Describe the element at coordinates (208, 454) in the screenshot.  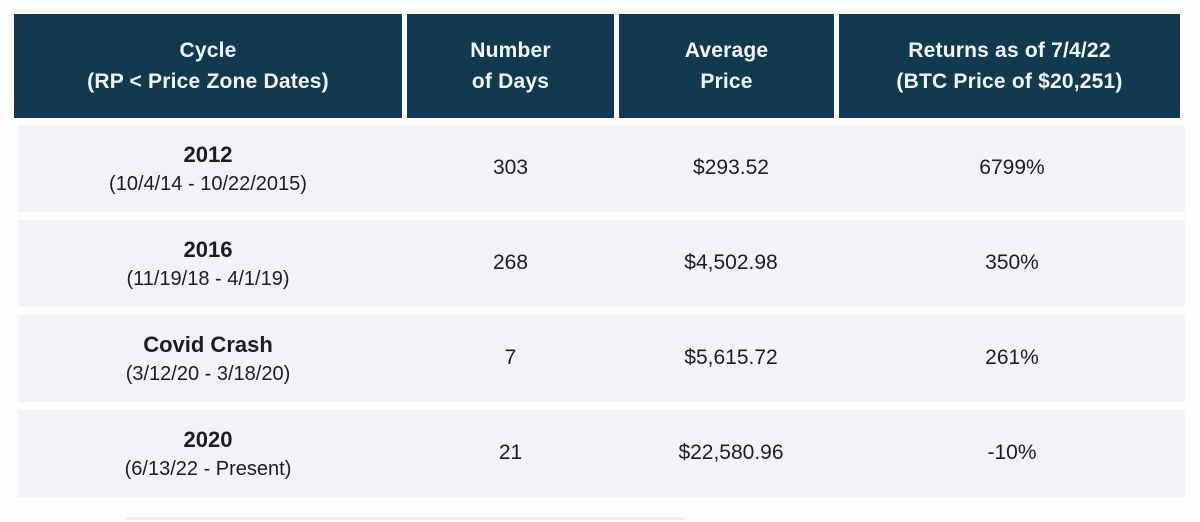
I see `cycle-cell: 2020 (6/13/22 - Present)` at that location.